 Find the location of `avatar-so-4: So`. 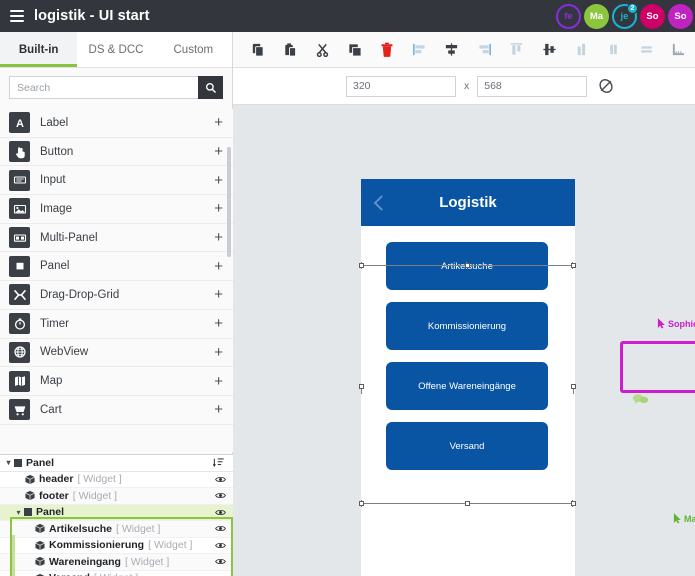

avatar-so-4: So is located at coordinates (680, 16).